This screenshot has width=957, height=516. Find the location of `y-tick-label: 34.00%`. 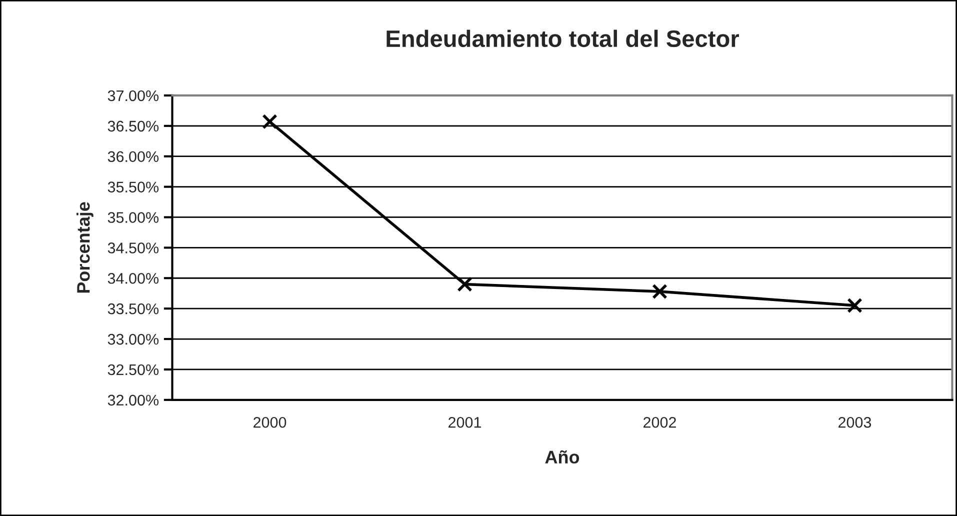

y-tick-label: 34.00% is located at coordinates (133, 278).